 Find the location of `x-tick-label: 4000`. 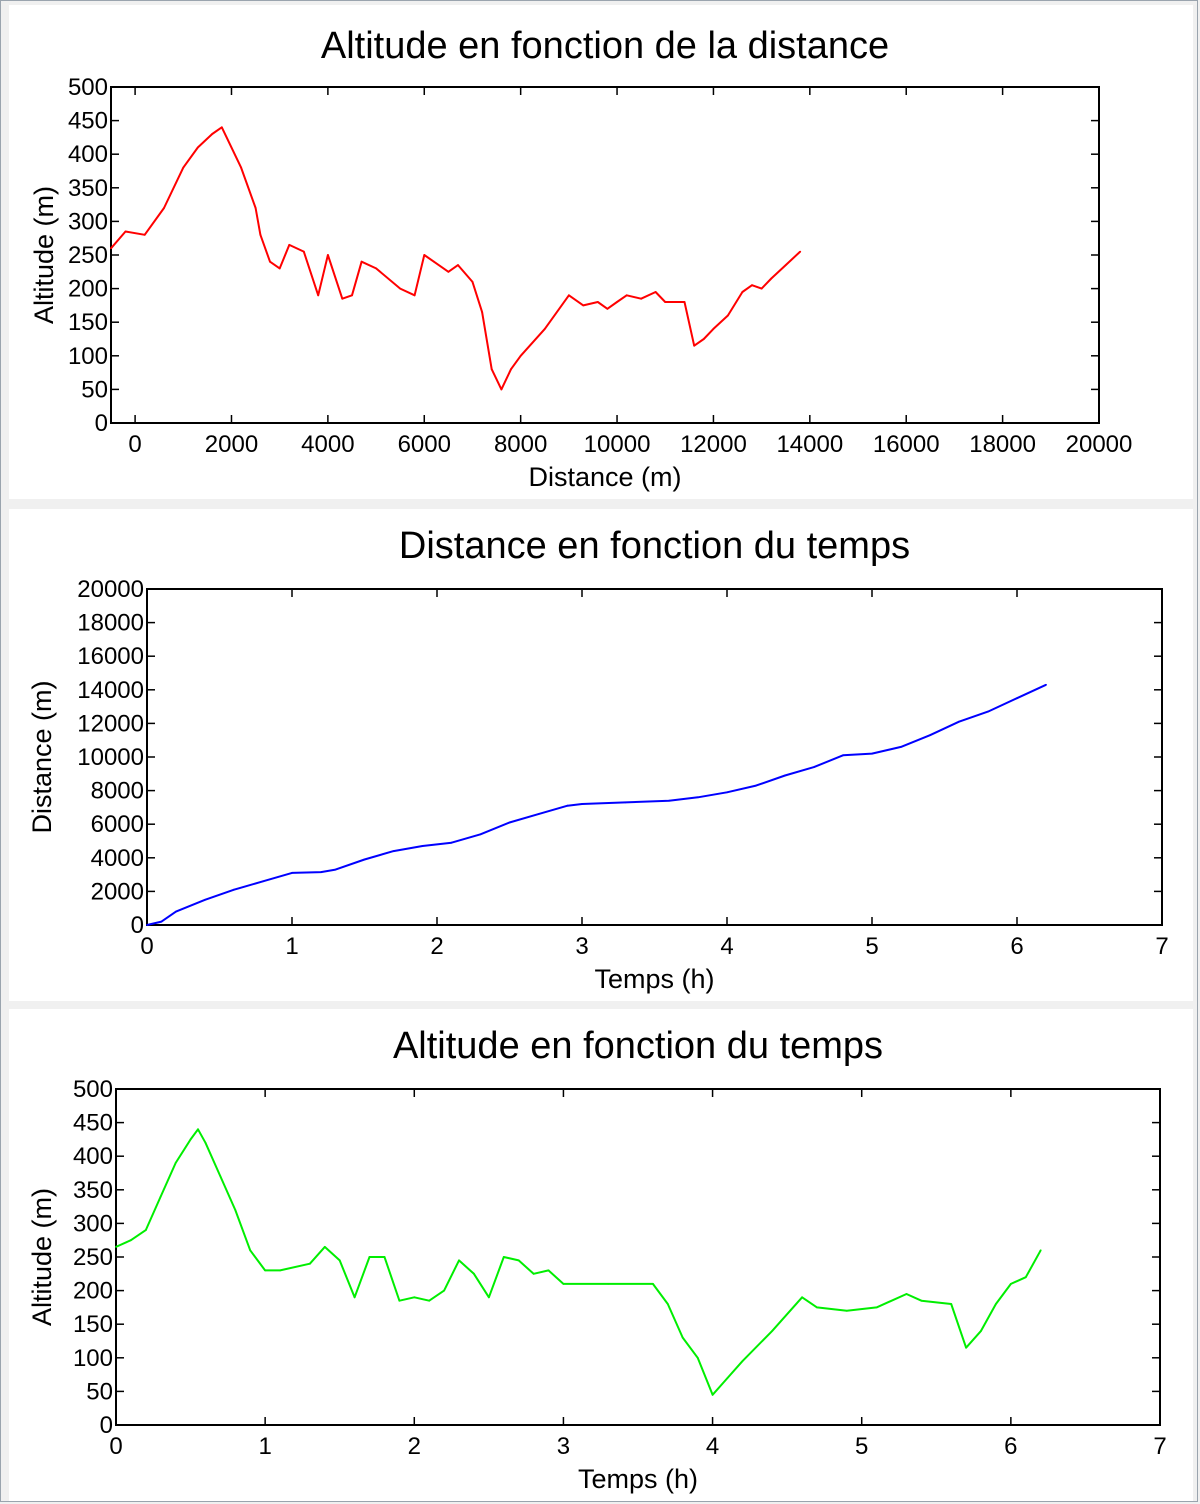

x-tick-label: 4000 is located at coordinates (327, 444).